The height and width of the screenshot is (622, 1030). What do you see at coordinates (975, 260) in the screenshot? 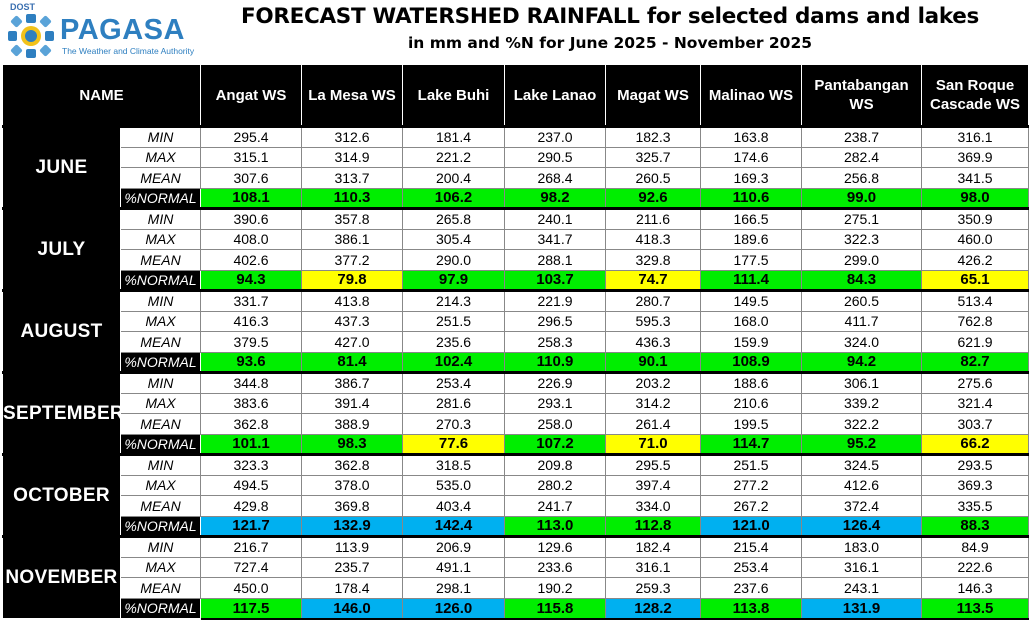
I see `rainfall-value-cell: 426.2` at bounding box center [975, 260].